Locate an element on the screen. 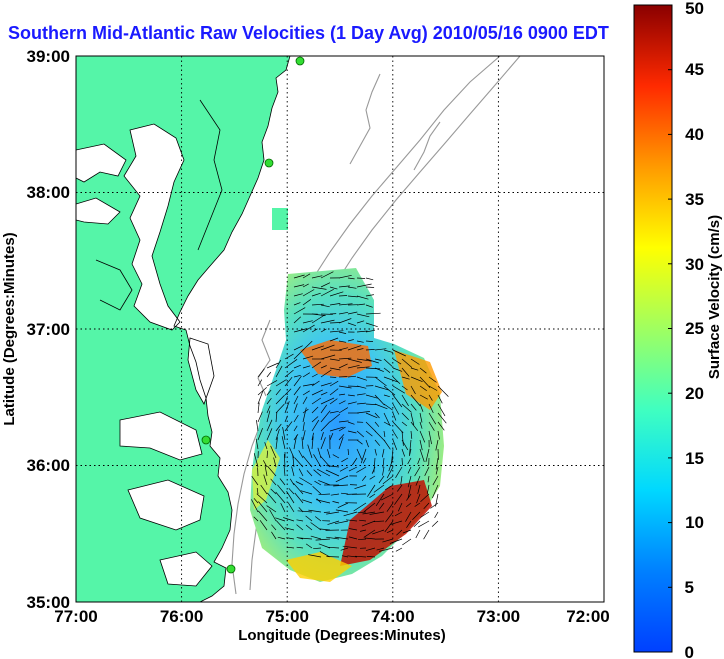 This screenshot has height=659, width=724. colorbar-tick-label: 35 is located at coordinates (694, 199).